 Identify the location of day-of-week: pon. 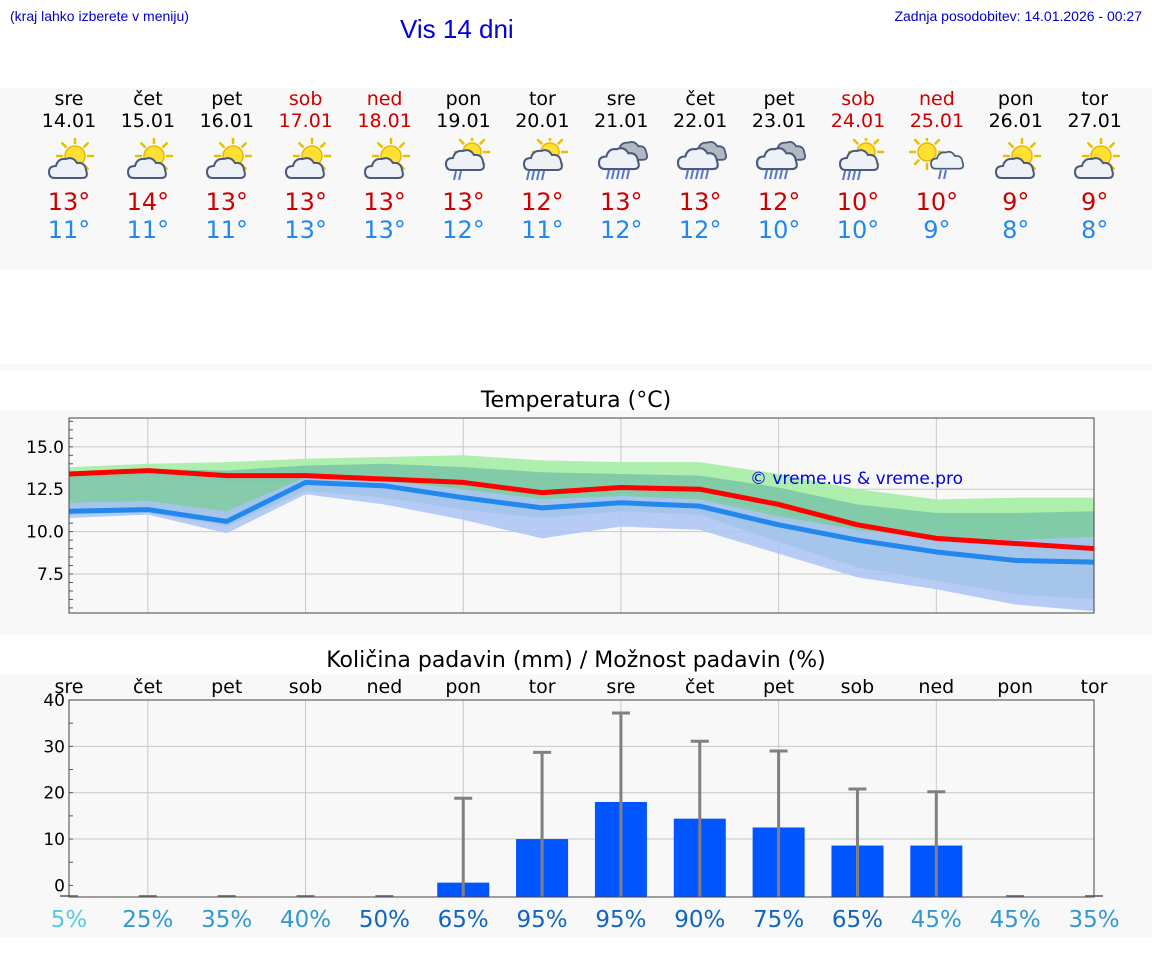
(1015, 99).